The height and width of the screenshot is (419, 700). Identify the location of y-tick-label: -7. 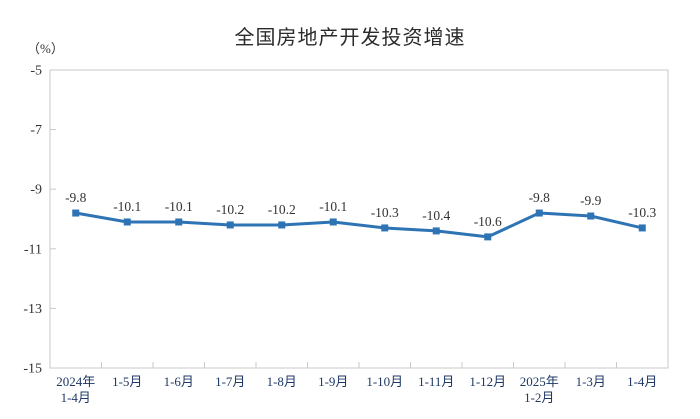
(36, 130).